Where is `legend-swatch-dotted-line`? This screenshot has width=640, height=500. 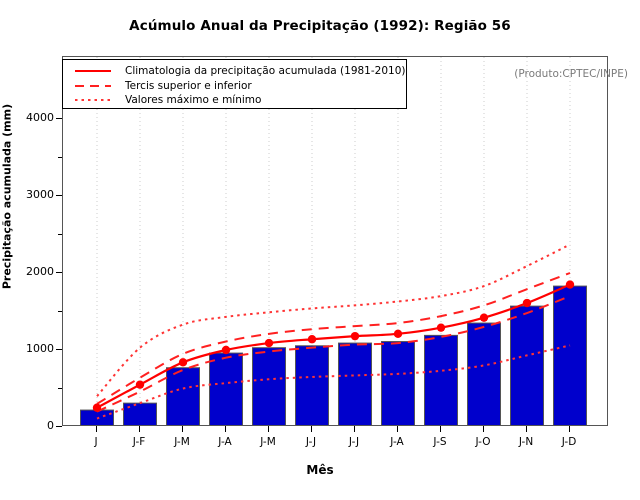 legend-swatch-dotted-line is located at coordinates (95, 100).